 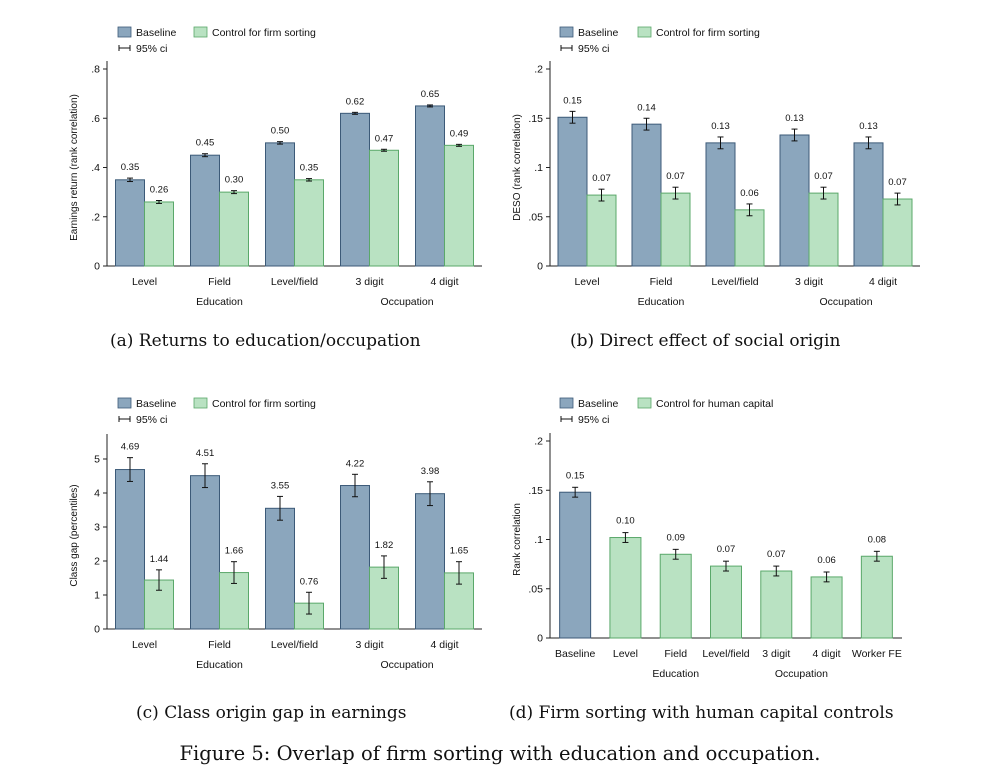 I want to click on data-label: 4.51, so click(x=205, y=453).